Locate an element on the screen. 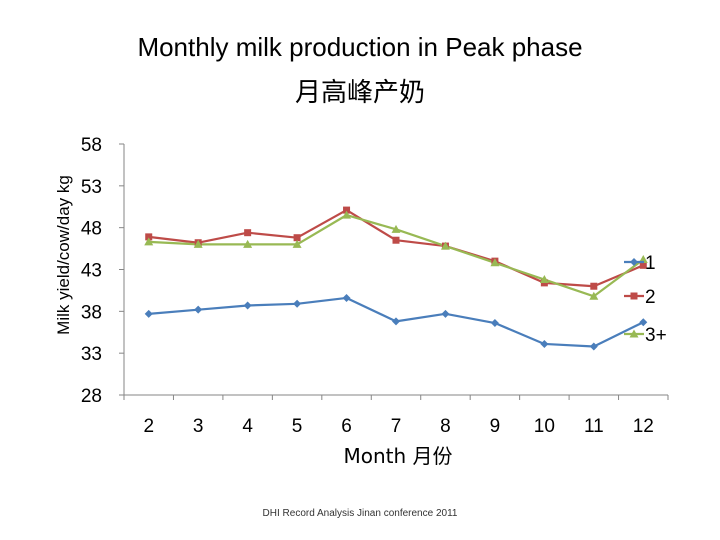 Image resolution: width=720 pixels, height=540 pixels. x-tick-label: 4 is located at coordinates (247, 426).